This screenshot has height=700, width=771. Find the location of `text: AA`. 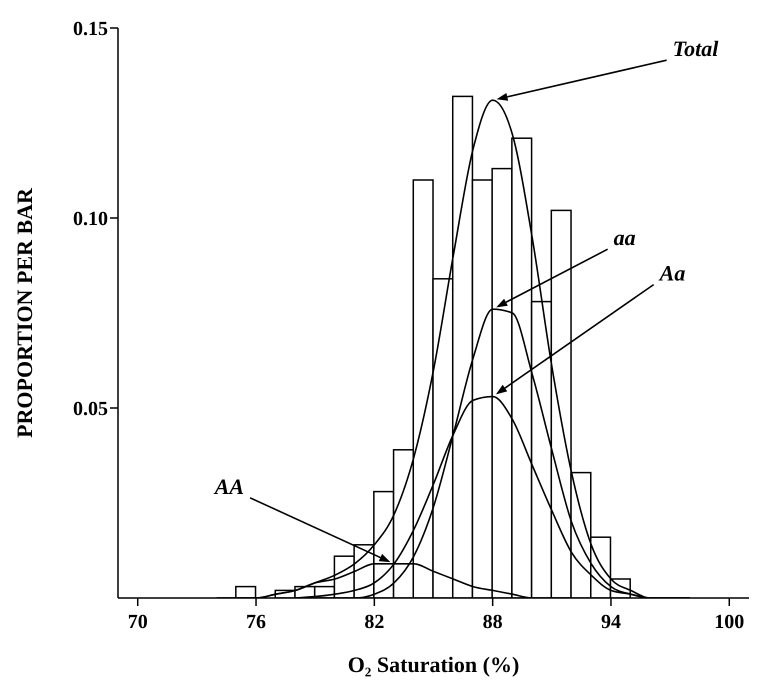

text: AA is located at coordinates (228, 486).